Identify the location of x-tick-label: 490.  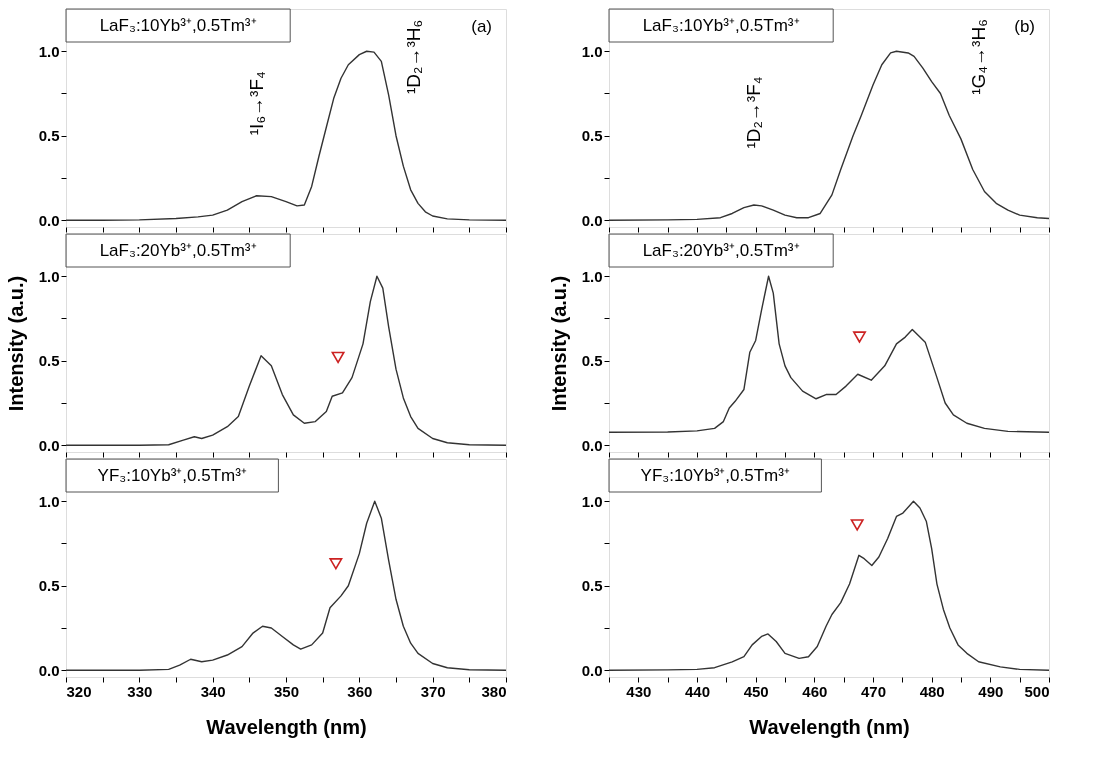
(991, 691).